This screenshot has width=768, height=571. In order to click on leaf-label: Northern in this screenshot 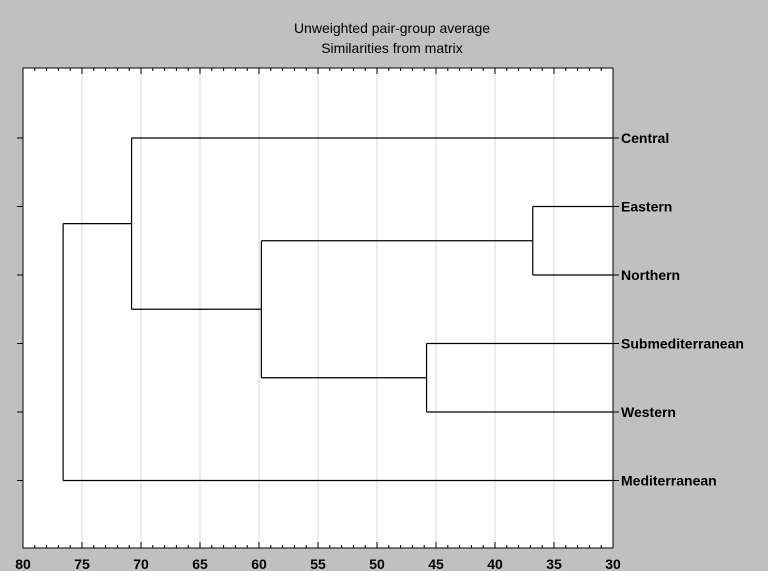, I will do `click(650, 275)`.